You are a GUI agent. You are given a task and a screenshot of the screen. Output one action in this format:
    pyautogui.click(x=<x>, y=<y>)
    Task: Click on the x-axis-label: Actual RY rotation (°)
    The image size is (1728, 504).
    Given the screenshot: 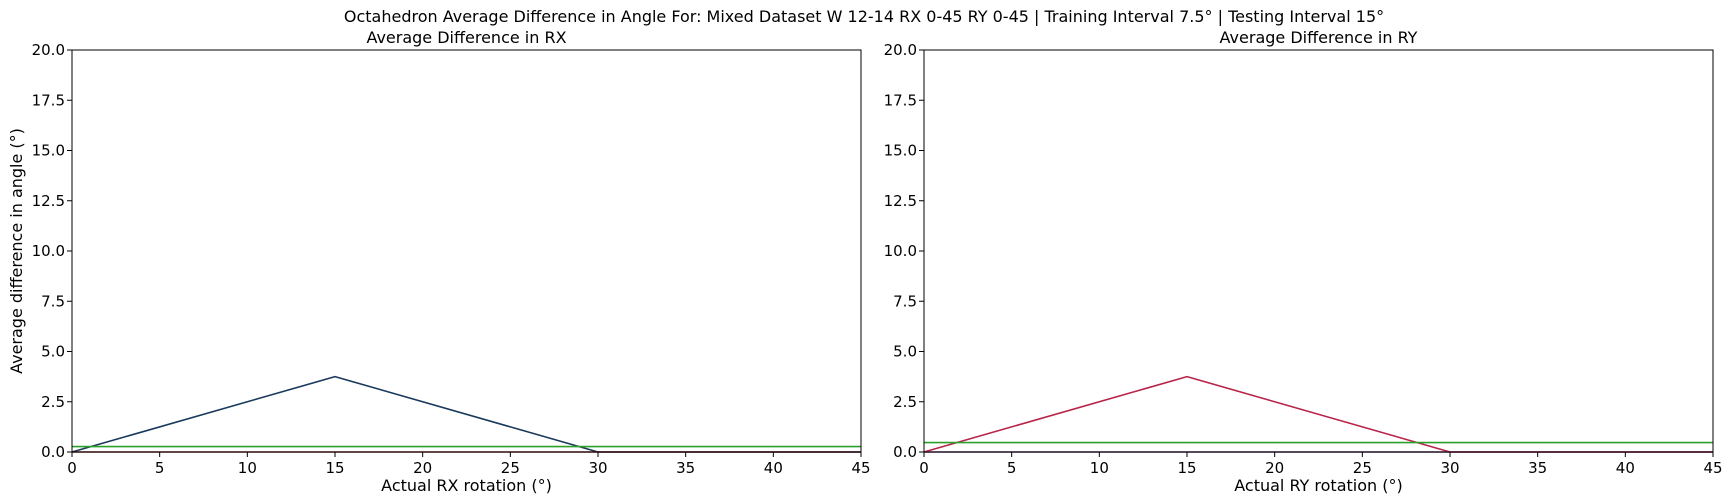 What is the action you would take?
    pyautogui.click(x=1318, y=485)
    